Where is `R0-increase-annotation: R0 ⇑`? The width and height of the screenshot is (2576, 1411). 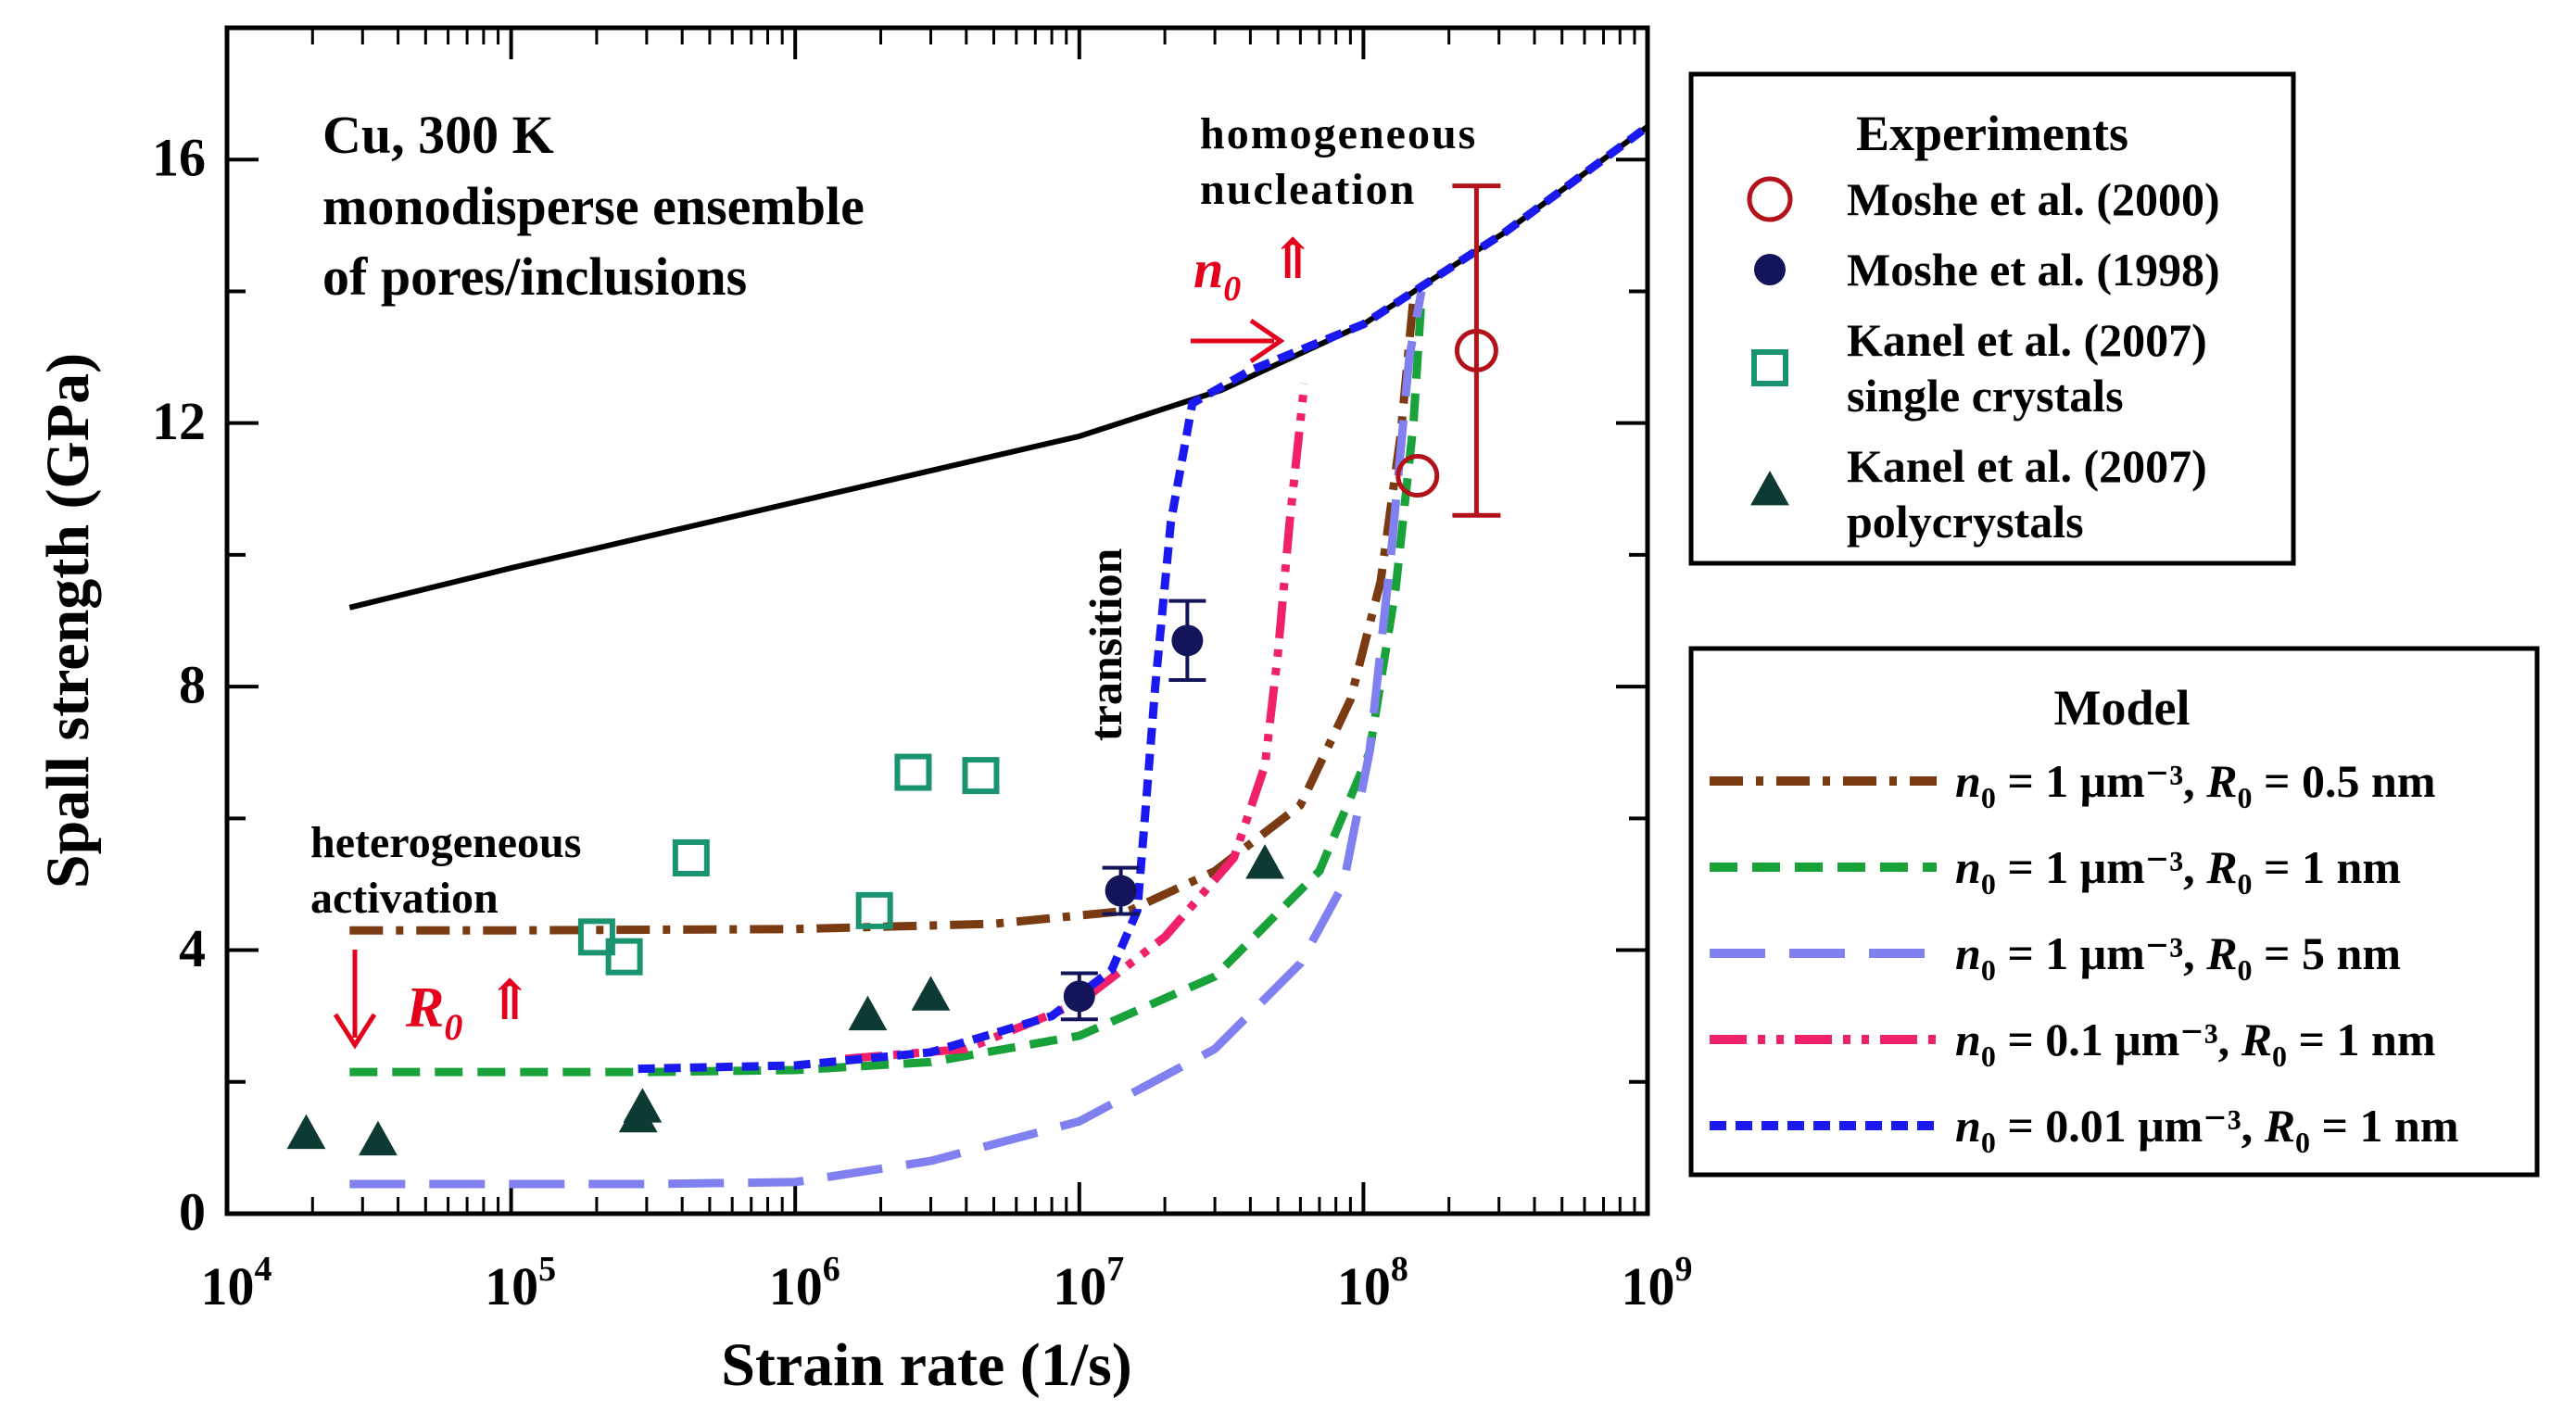
R0-increase-annotation: R0 ⇑ is located at coordinates (433, 1000).